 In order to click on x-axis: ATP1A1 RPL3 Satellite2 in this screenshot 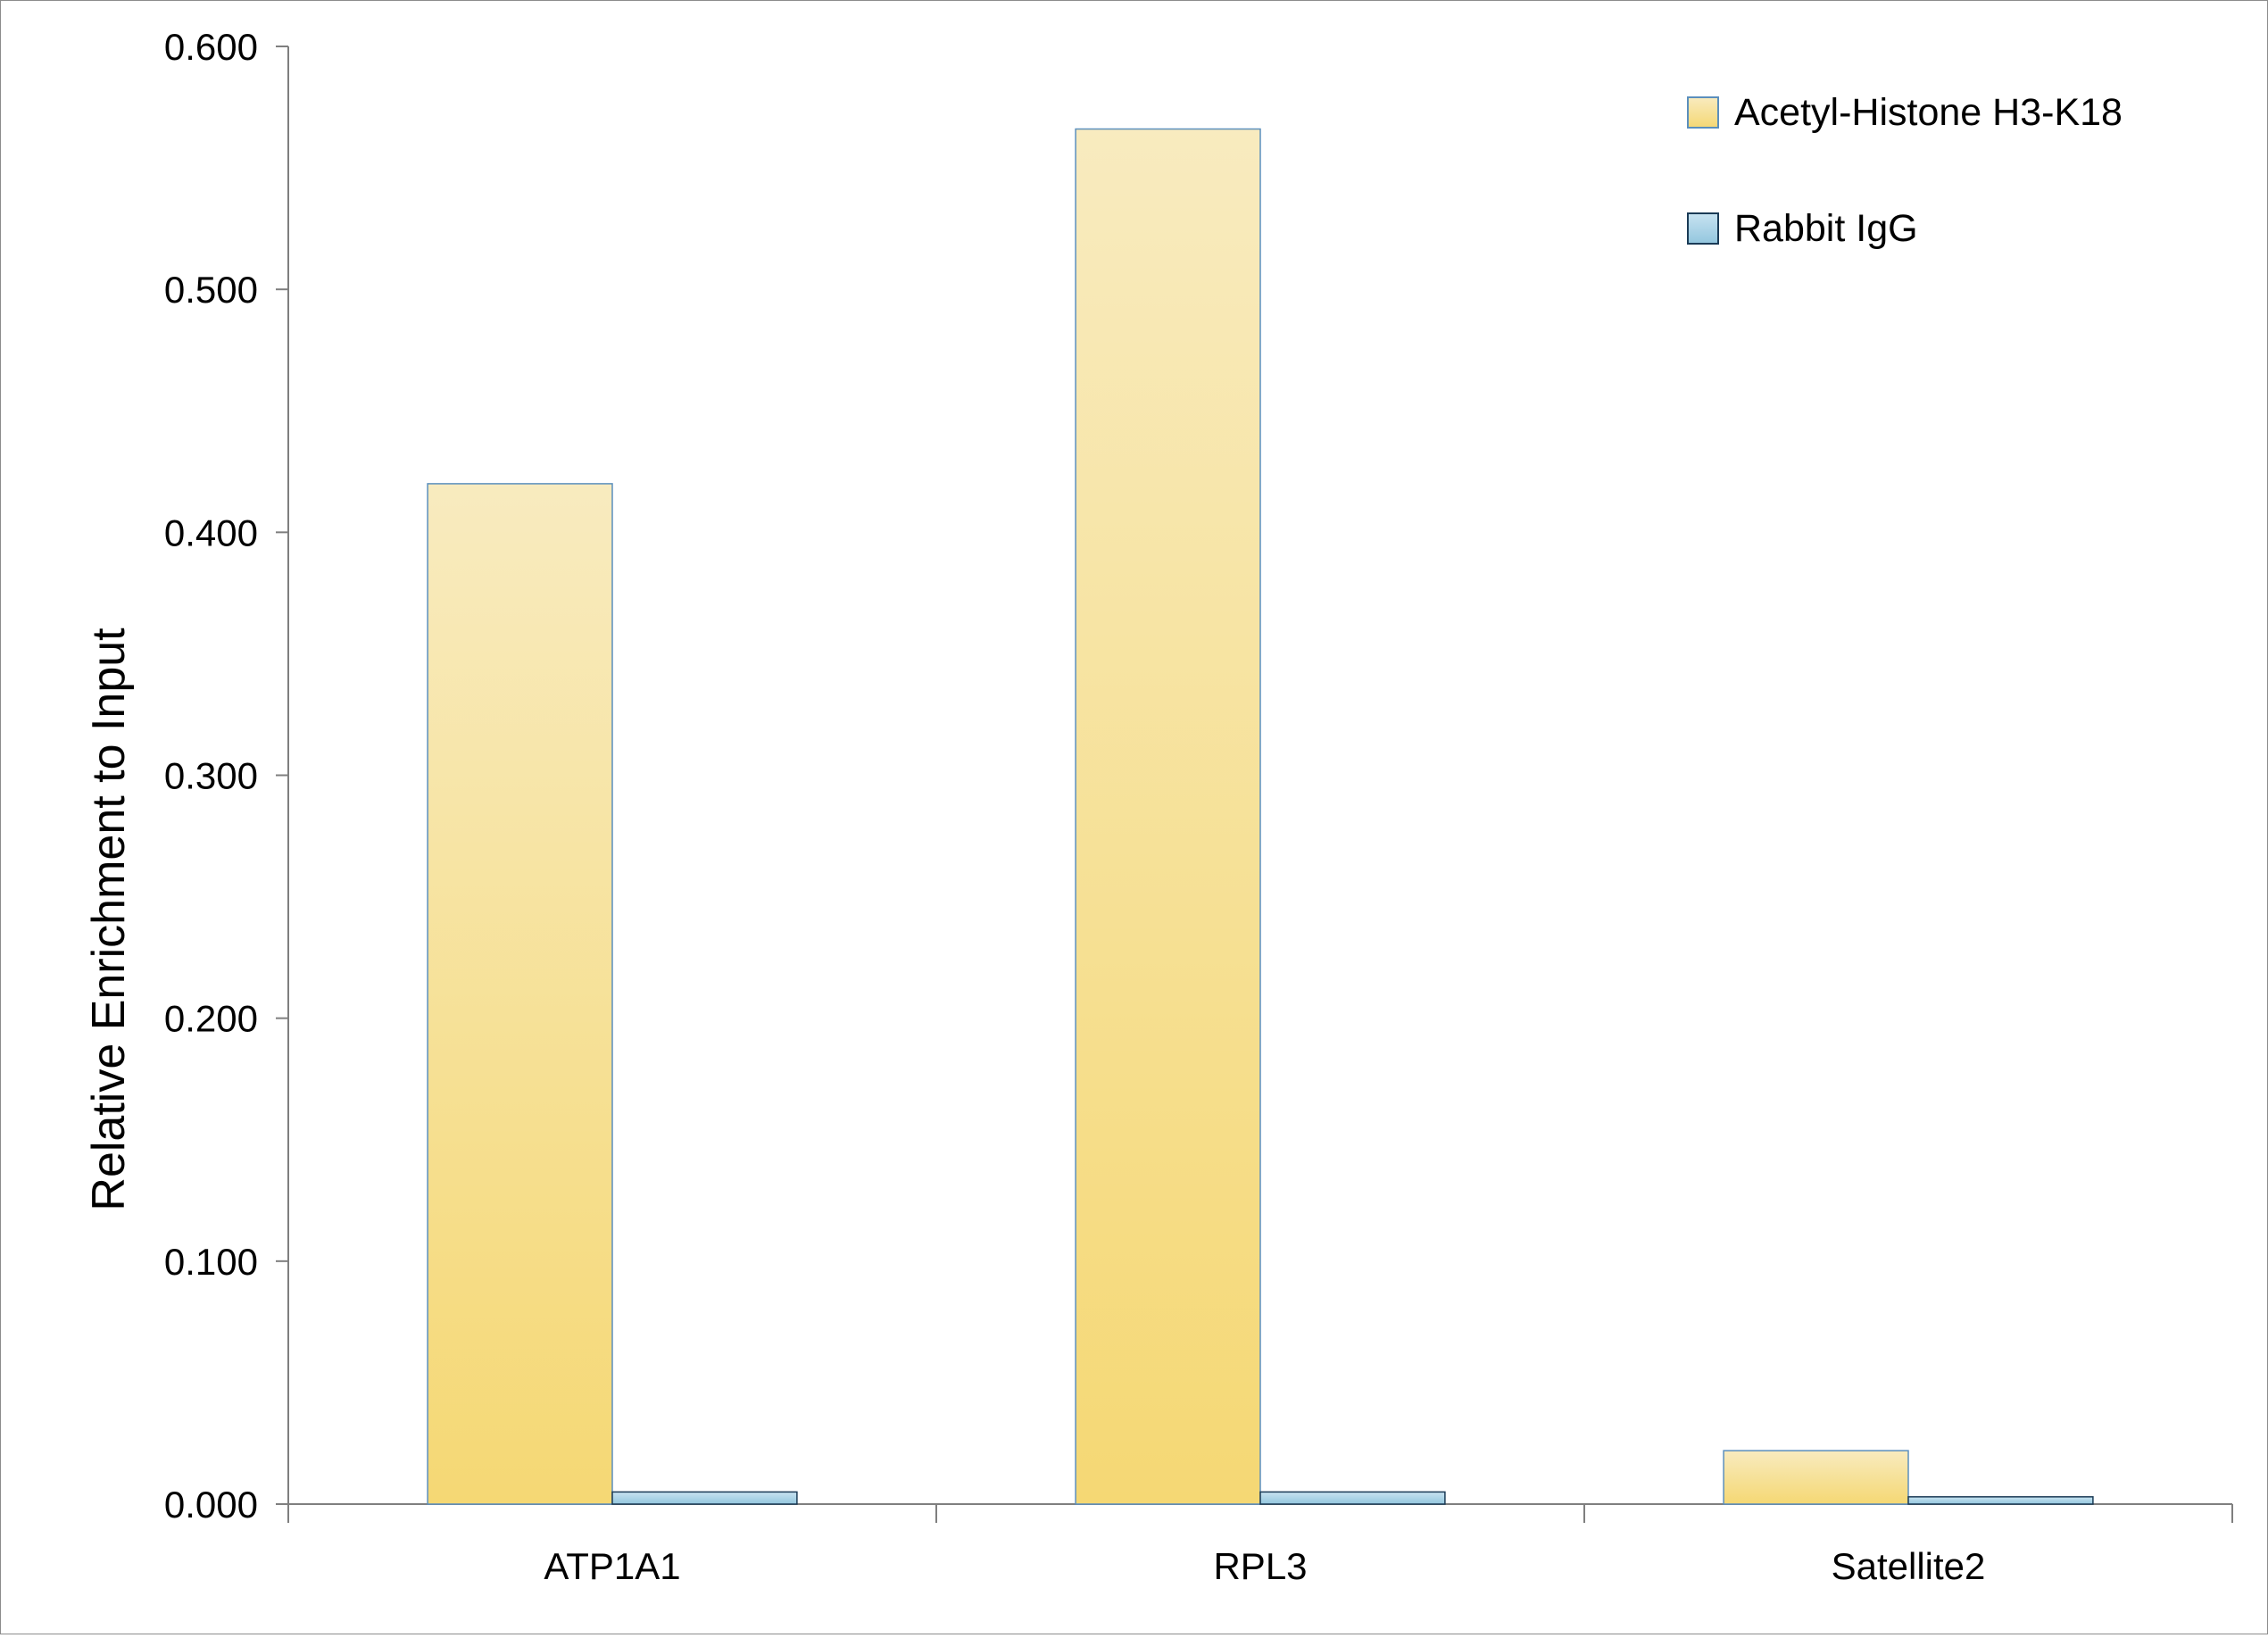, I will do `click(1260, 1545)`.